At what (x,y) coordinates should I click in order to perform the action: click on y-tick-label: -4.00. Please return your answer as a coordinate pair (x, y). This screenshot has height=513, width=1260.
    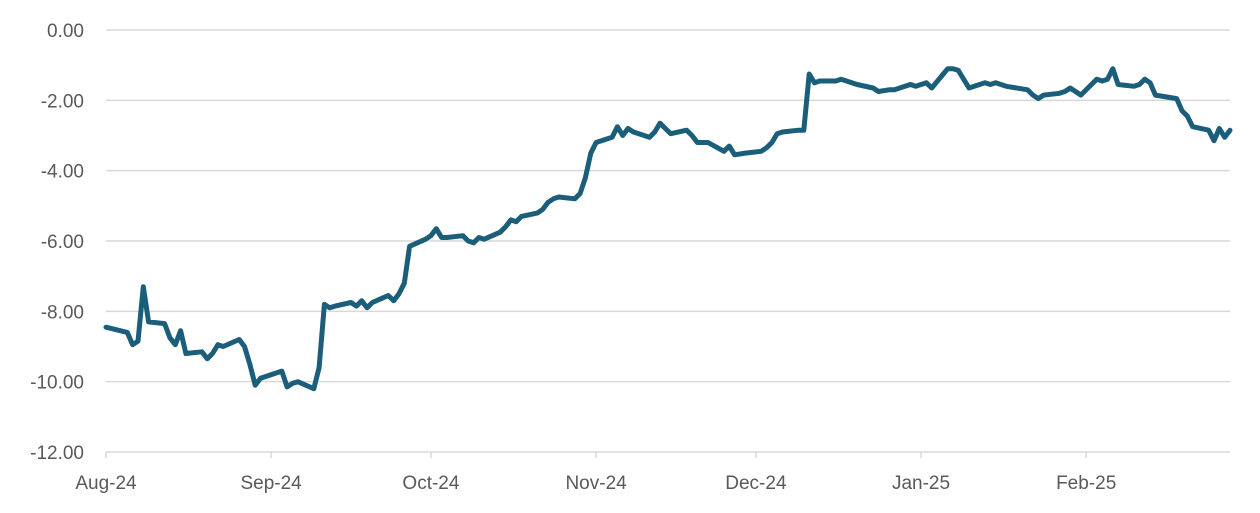
    Looking at the image, I should click on (62, 172).